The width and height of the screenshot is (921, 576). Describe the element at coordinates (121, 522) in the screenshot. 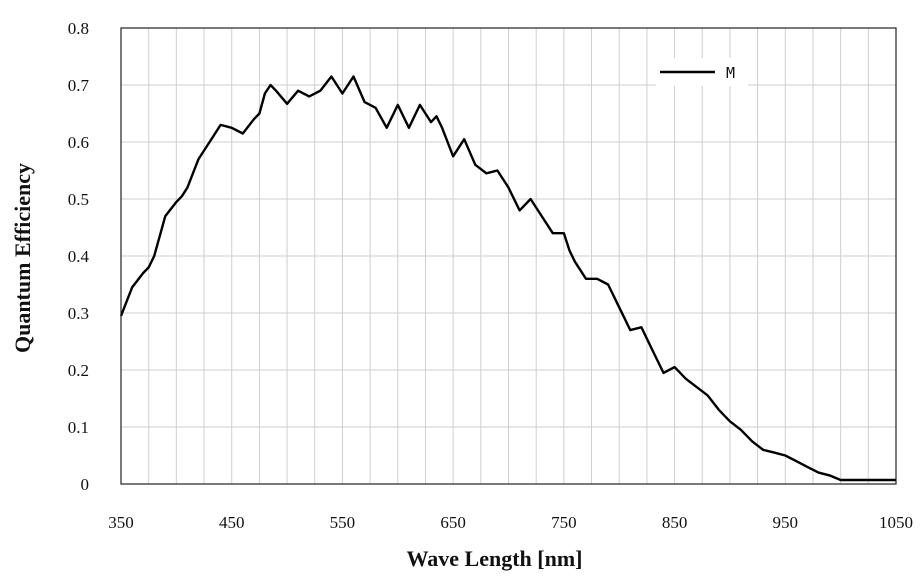

I see `x-tick-label: 350` at that location.